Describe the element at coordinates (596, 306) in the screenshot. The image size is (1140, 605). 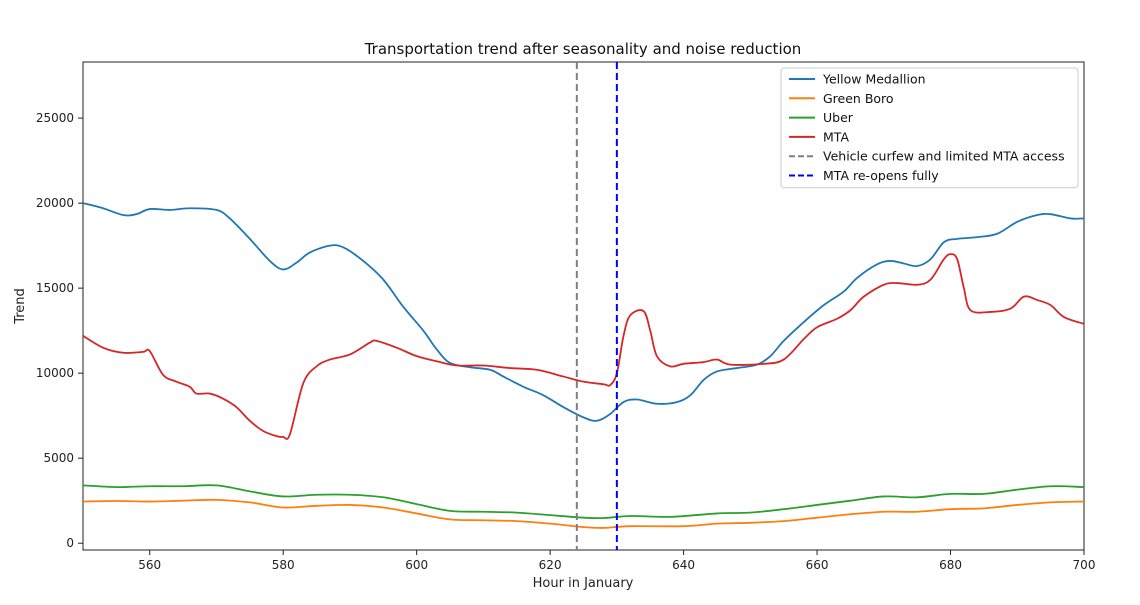
I see `vertical-markers` at that location.